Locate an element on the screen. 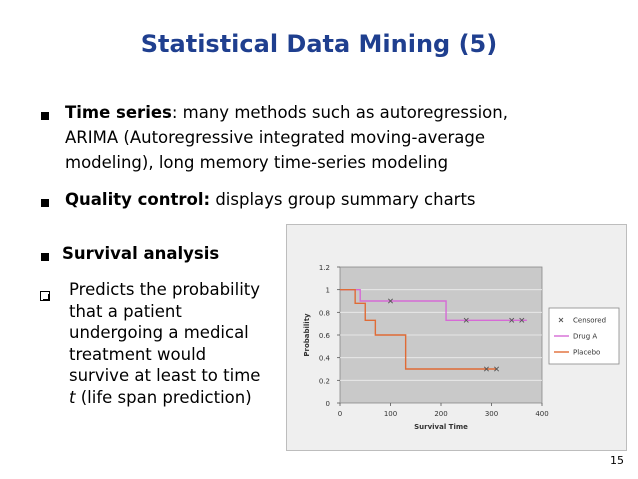  y-tick-label: 0.2 is located at coordinates (324, 381).